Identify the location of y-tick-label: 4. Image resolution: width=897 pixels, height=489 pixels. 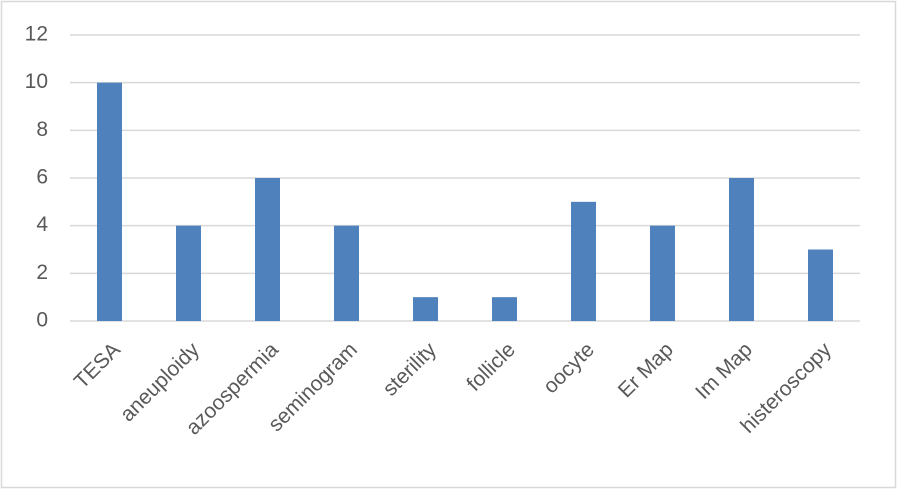
(42, 224).